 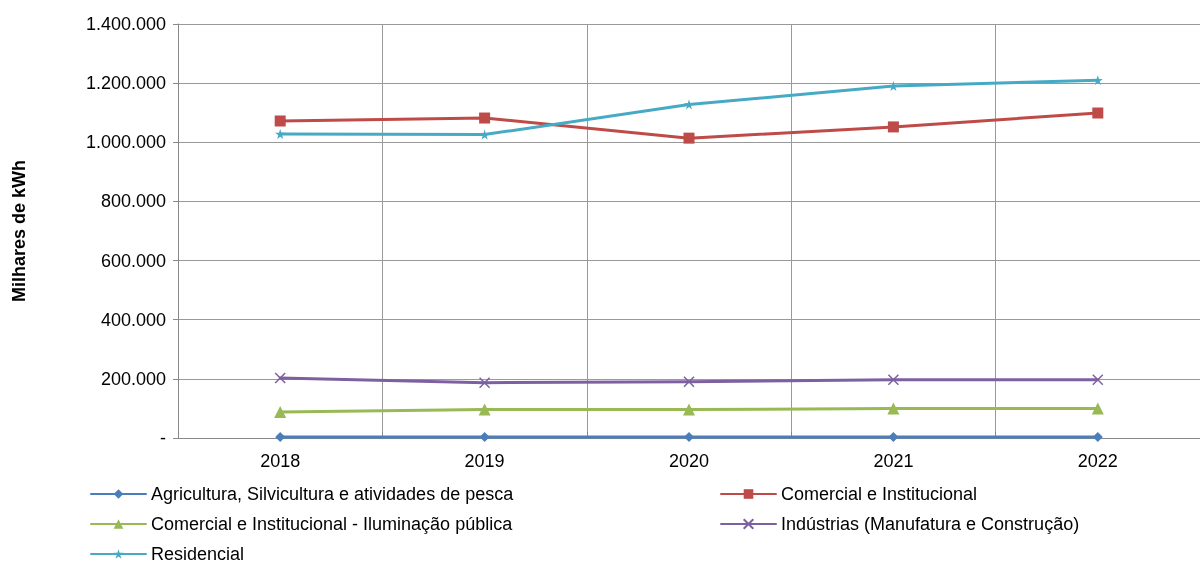 I want to click on y-tick-label: 600.000, so click(x=133, y=260).